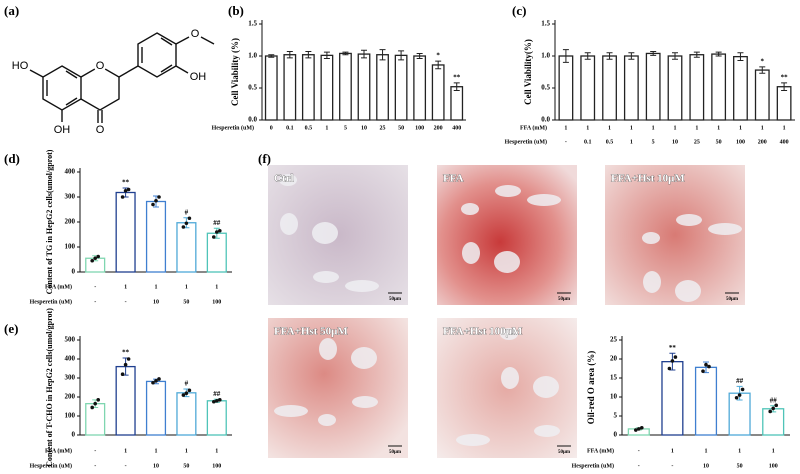 The width and height of the screenshot is (800, 474). Describe the element at coordinates (588, 142) in the screenshot. I see `x-tick-label: 0.1` at that location.